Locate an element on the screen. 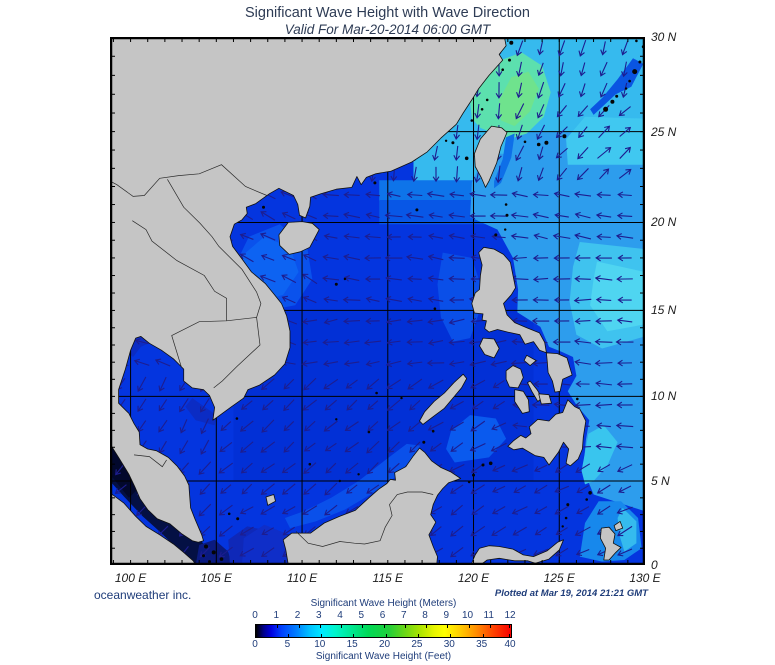 This screenshot has width=775, height=665. lat-label: 10 N is located at coordinates (664, 396).